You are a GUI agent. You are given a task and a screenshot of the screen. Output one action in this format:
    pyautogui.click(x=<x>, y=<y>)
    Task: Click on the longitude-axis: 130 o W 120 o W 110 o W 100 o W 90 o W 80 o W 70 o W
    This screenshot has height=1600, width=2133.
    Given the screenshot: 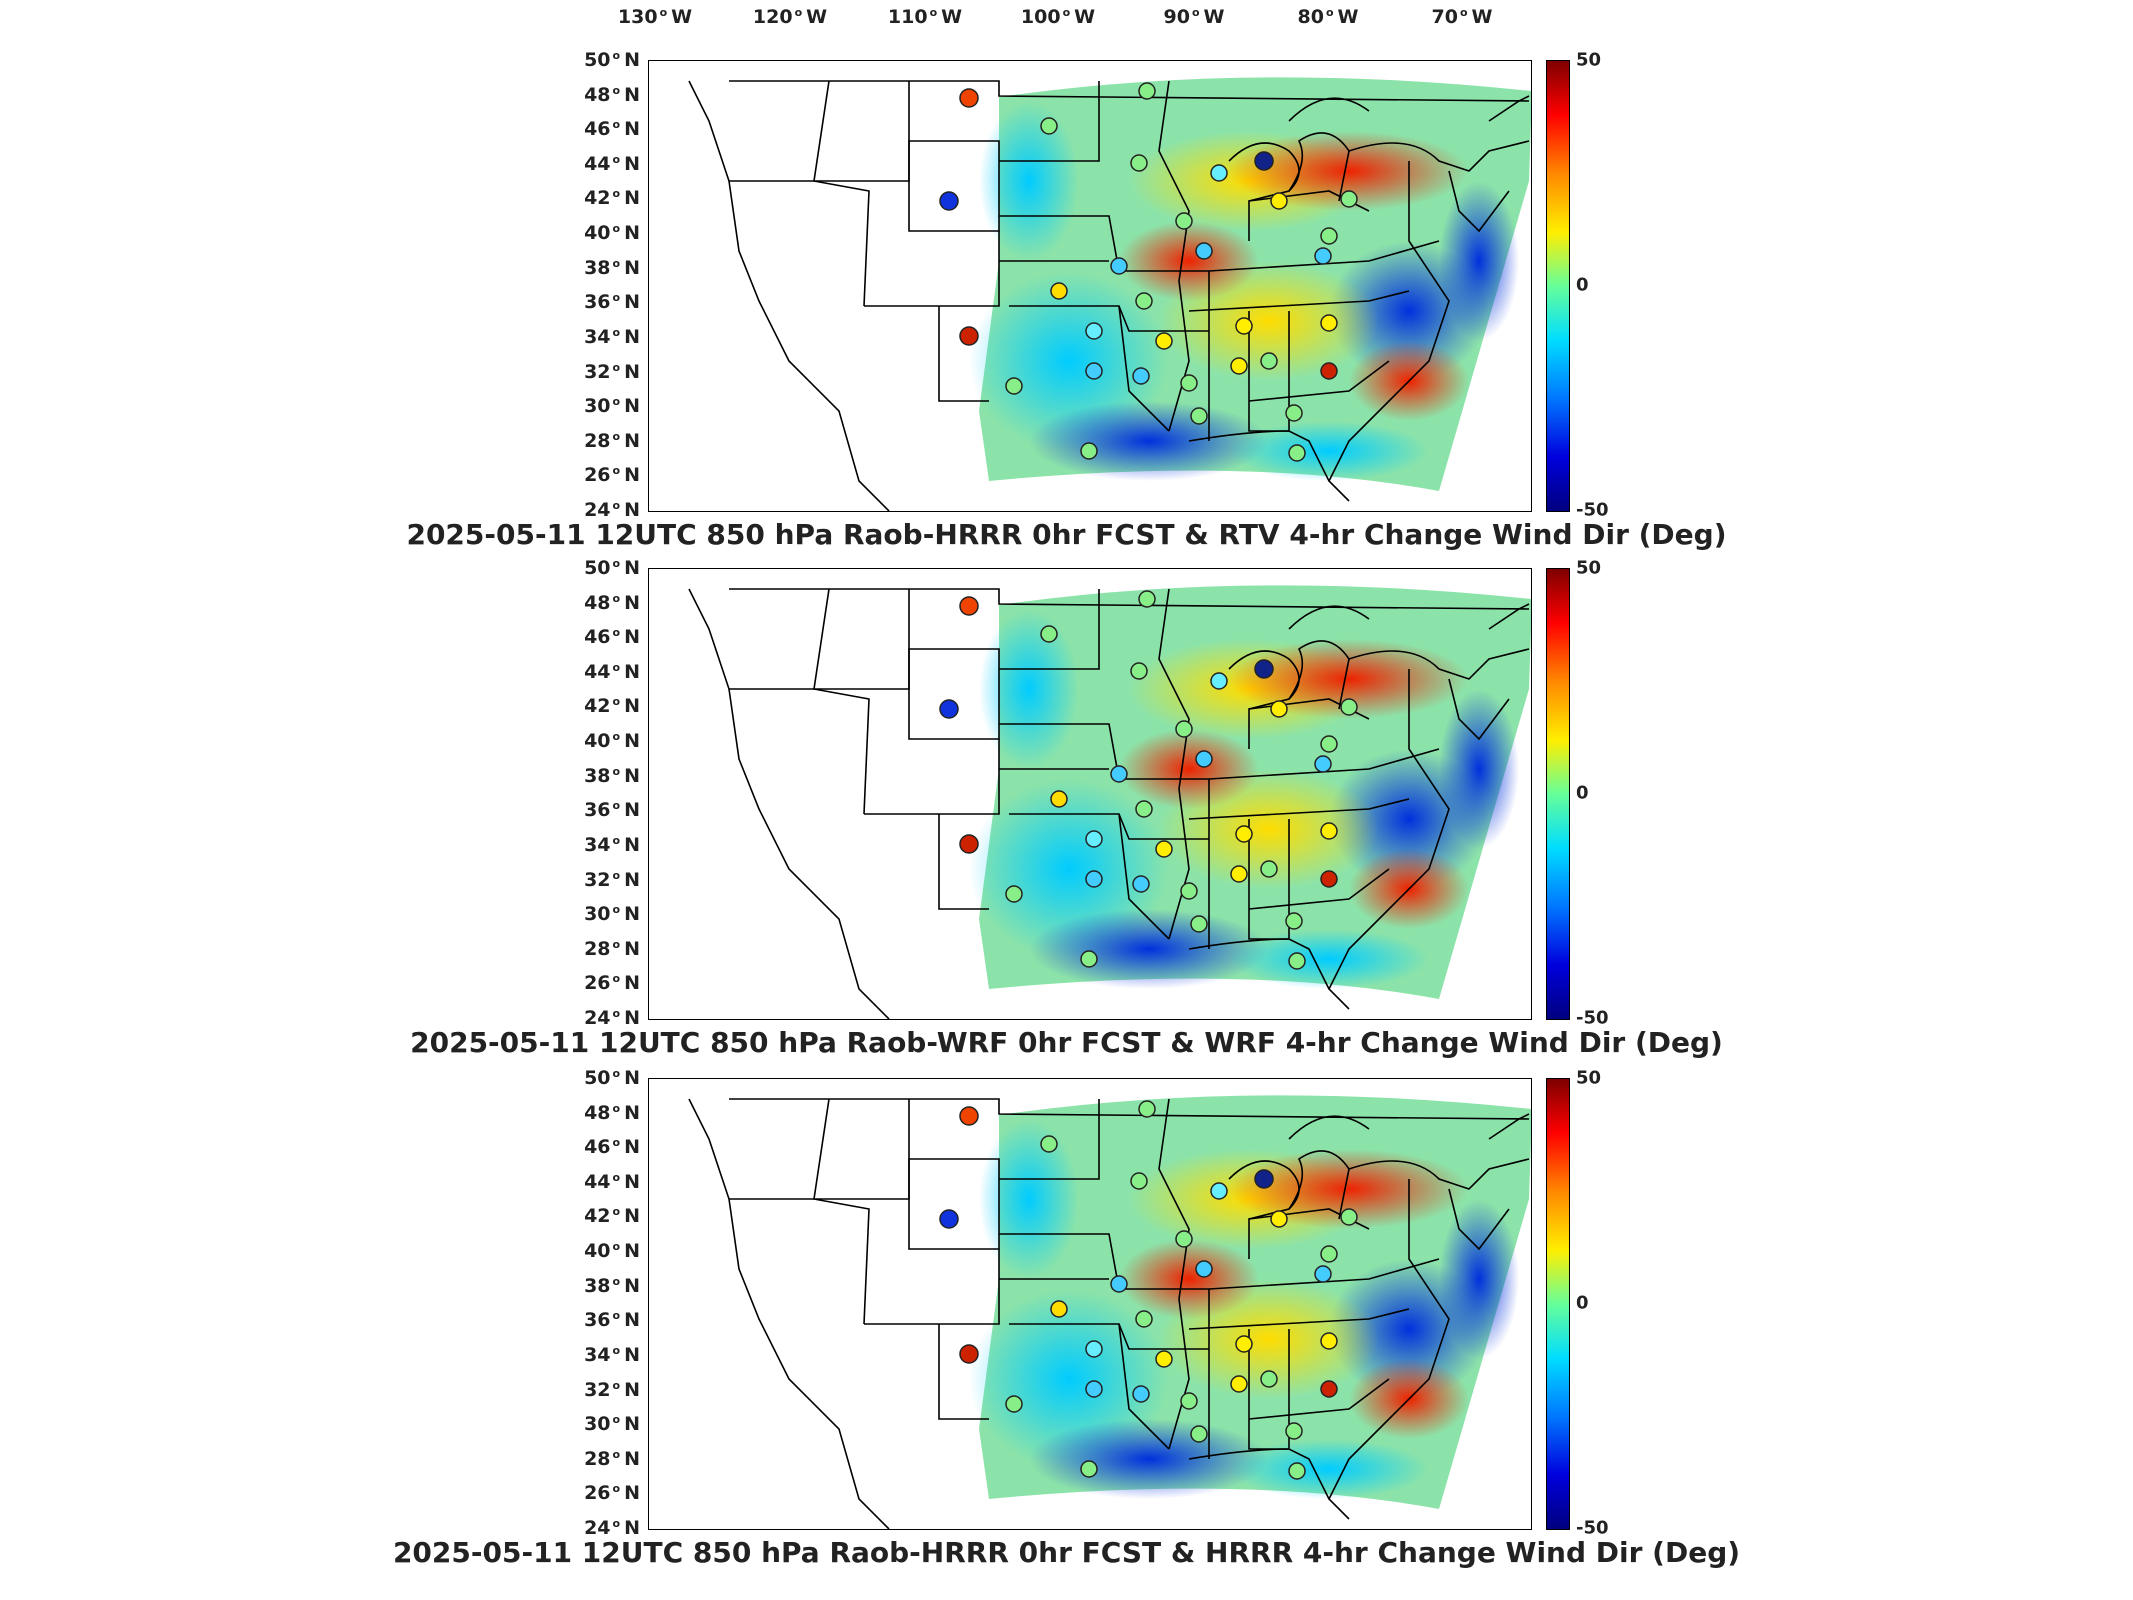 What is the action you would take?
    pyautogui.click(x=1066, y=20)
    